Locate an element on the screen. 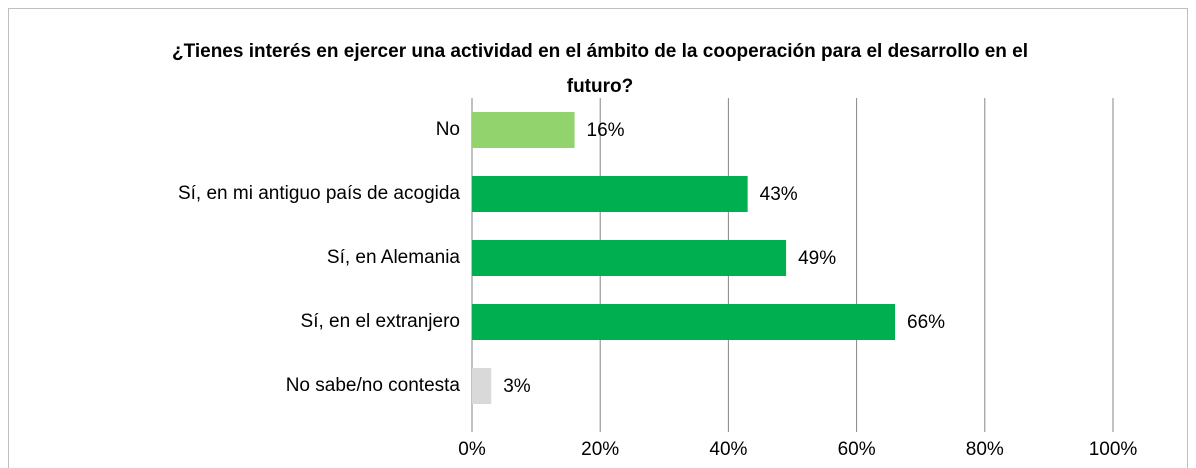 The image size is (1196, 468). y-tick-label: No sabe/no contesta is located at coordinates (373, 385).